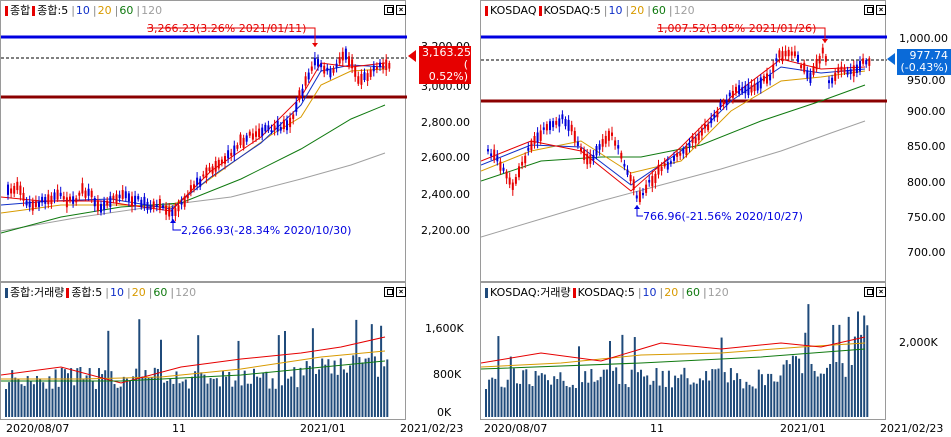  I want to click on ma5-volume-line, so click(673, 350).